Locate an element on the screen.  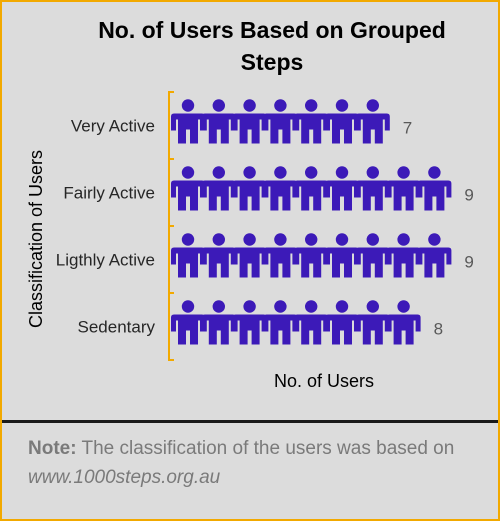
category-row: Sedentary 8 is located at coordinates (260, 322).